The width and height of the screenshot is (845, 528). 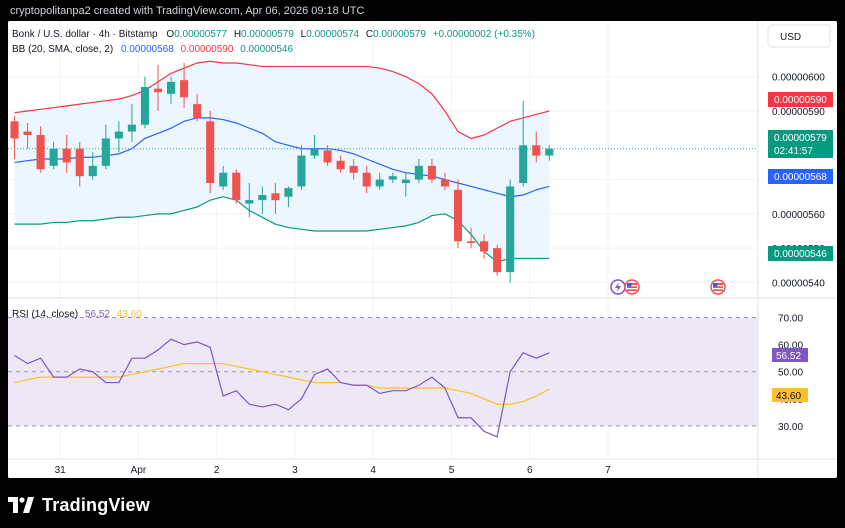 What do you see at coordinates (800, 138) in the screenshot?
I see `last-price-text: 0.00000579` at bounding box center [800, 138].